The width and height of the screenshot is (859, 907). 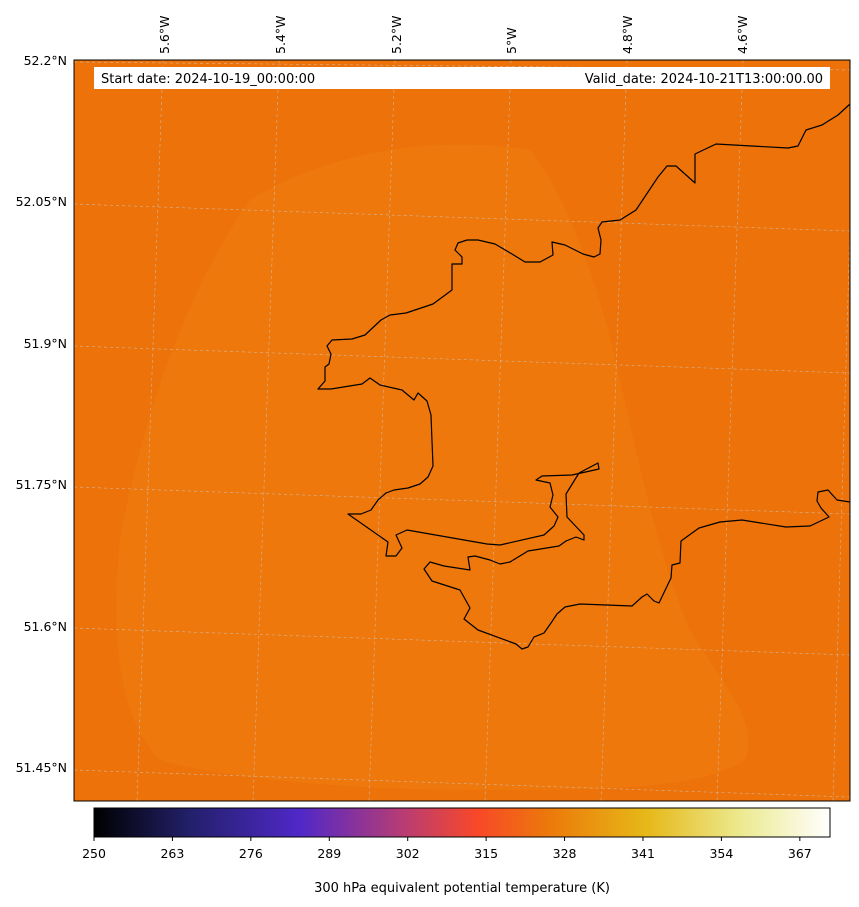 What do you see at coordinates (486, 853) in the screenshot?
I see `colorbar-tick-label: 315` at bounding box center [486, 853].